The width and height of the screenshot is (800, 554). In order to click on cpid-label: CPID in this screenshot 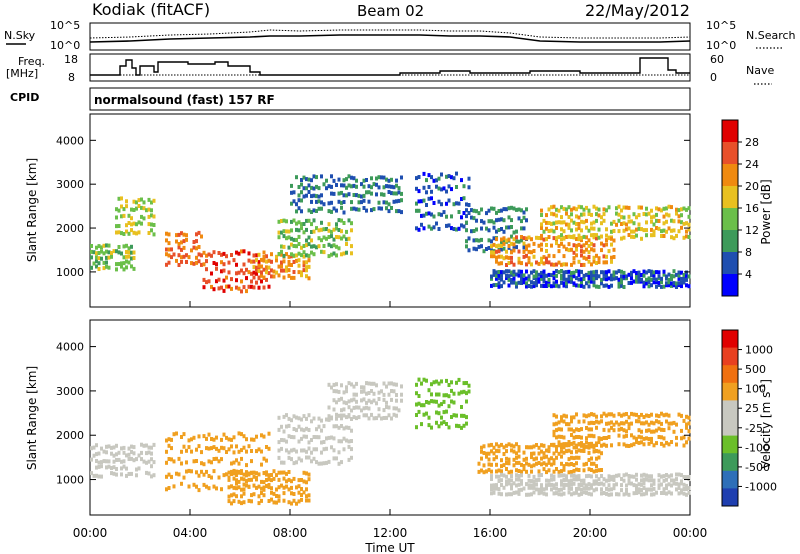, I will do `click(24, 97)`.